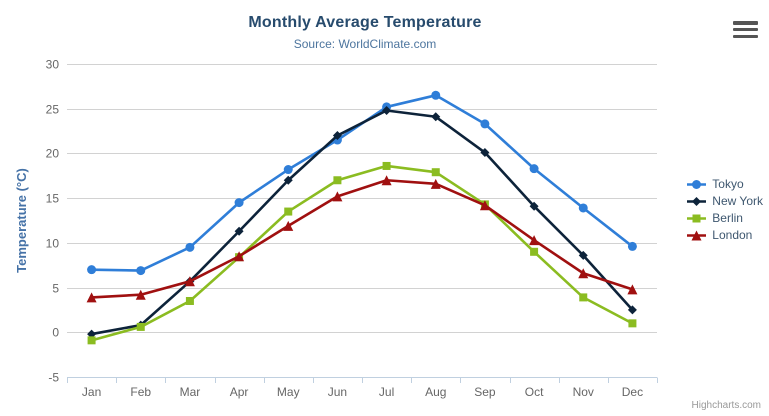 The width and height of the screenshot is (769, 416). I want to click on x-axis-label: Nov, so click(583, 392).